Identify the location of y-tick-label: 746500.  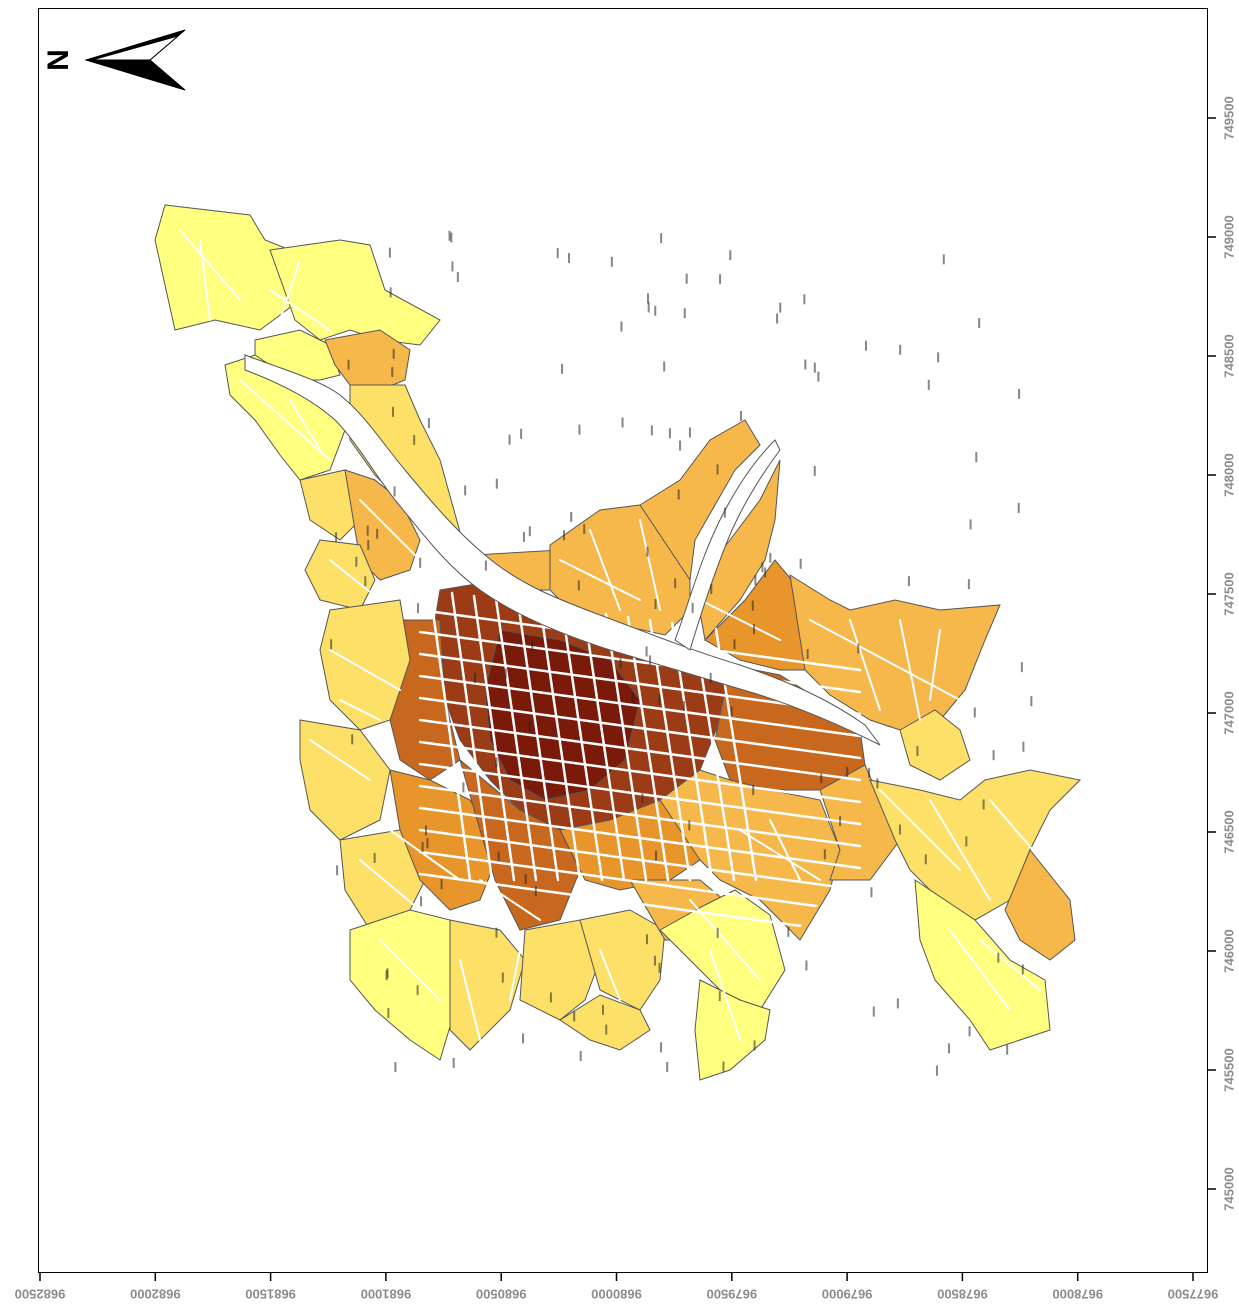
(1228, 831).